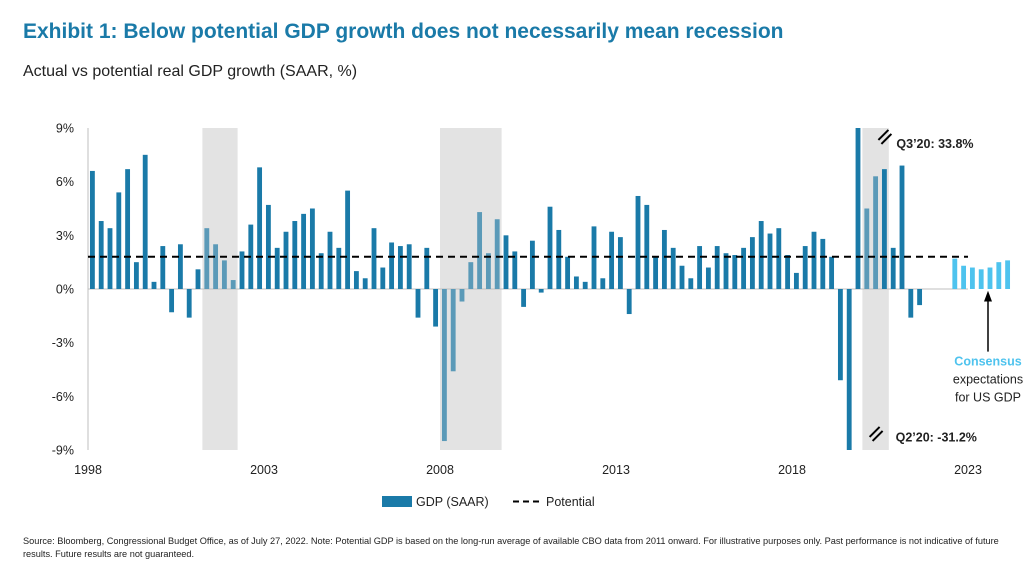 Image resolution: width=1024 pixels, height=576 pixels. I want to click on y-tick-label: -6%, so click(63, 397).